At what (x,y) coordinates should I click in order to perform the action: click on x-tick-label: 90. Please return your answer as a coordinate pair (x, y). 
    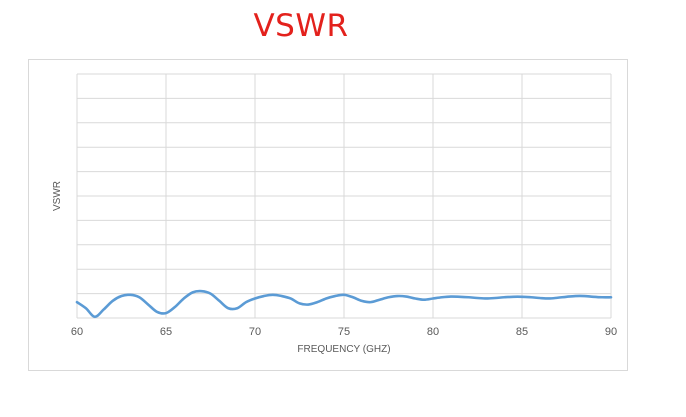
    Looking at the image, I should click on (611, 332).